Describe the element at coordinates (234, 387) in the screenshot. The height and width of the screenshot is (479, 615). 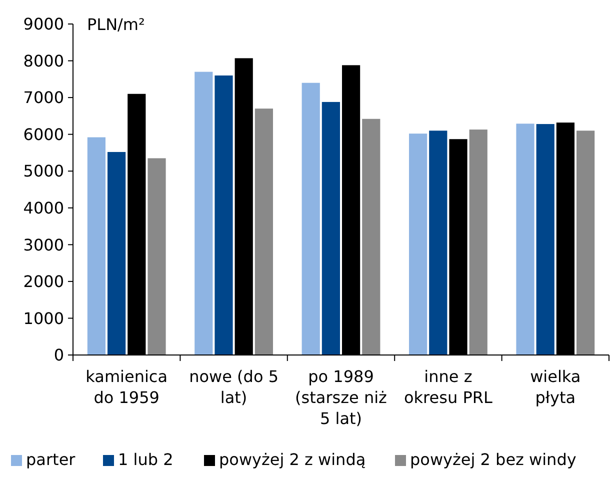
I see `x-tick-label: nowe (do 5 lat)` at that location.